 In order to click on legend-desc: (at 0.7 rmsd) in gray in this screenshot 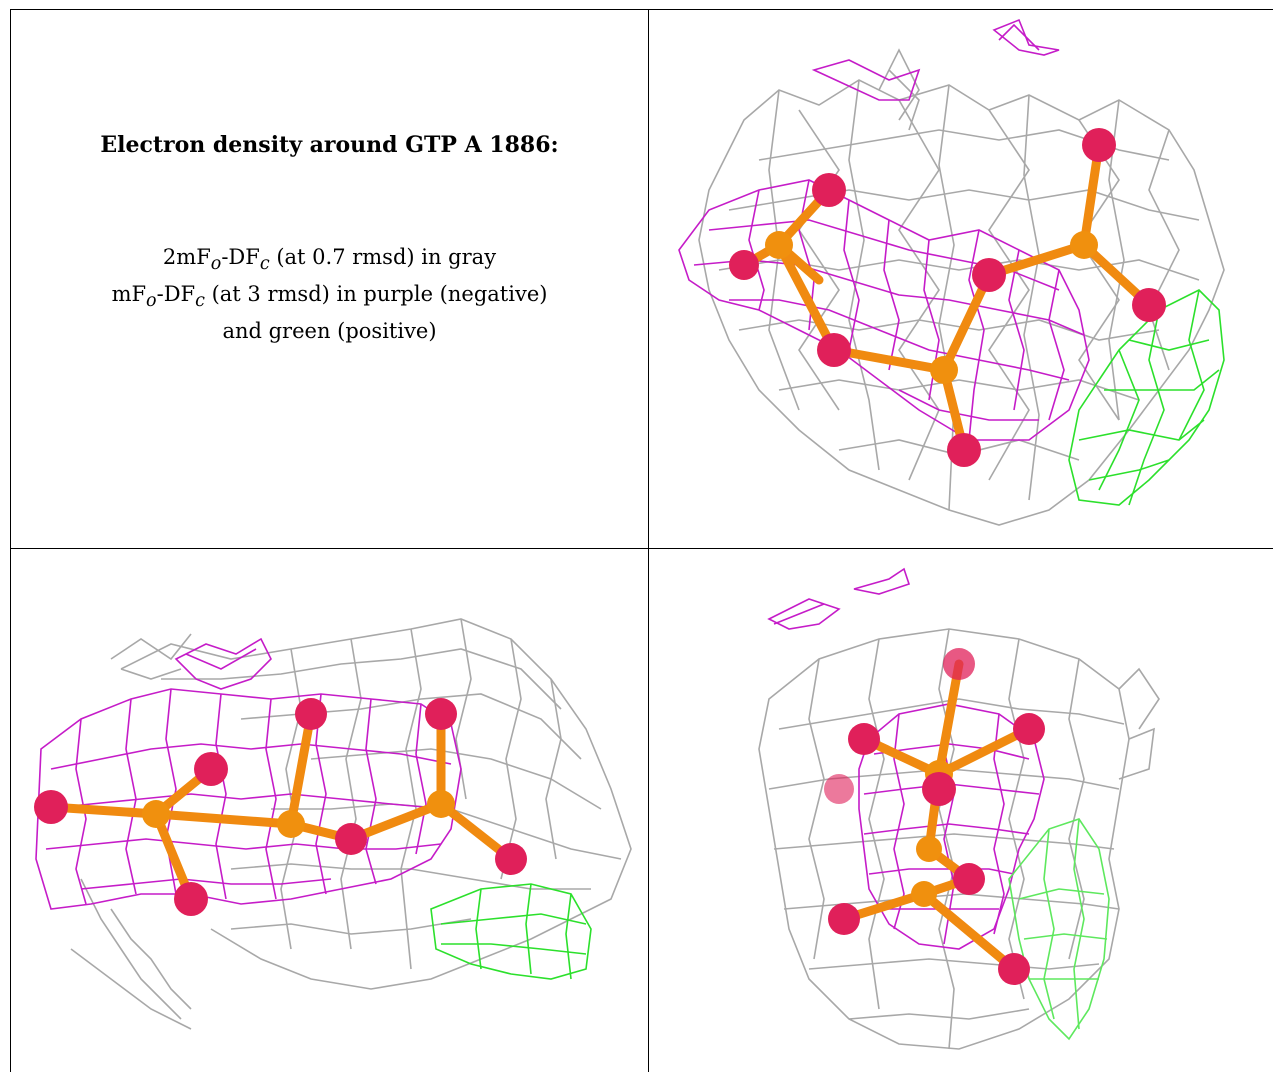, I will do `click(383, 257)`.